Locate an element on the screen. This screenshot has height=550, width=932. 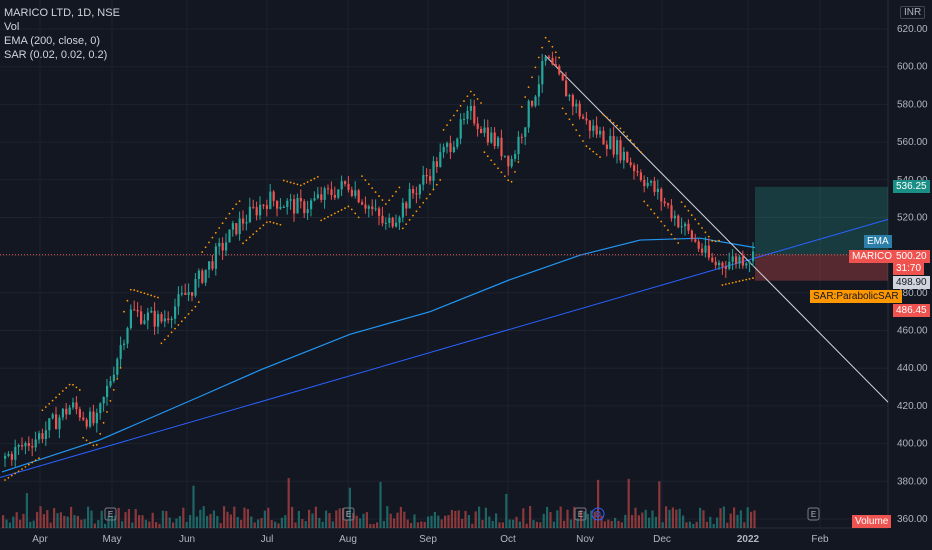
currency-button: INR is located at coordinates (913, 12).